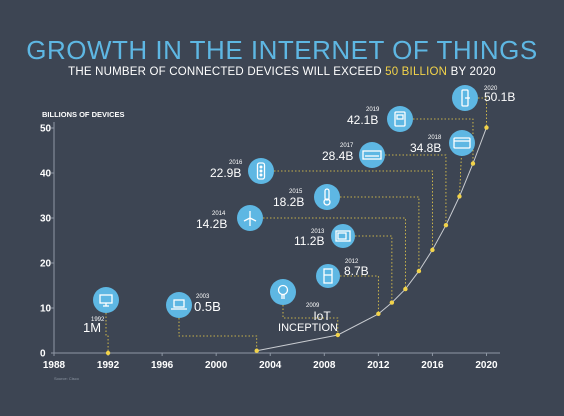 This screenshot has height=416, width=564. What do you see at coordinates (83, 114) in the screenshot?
I see `y-axis-label: BILLIONS OF DEVICES` at bounding box center [83, 114].